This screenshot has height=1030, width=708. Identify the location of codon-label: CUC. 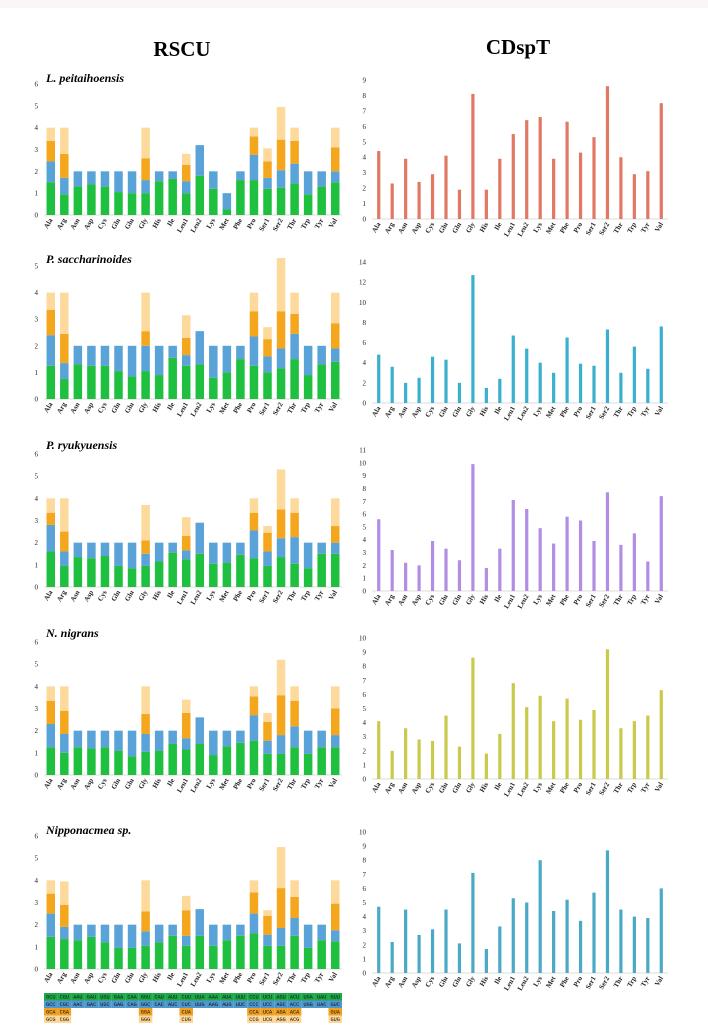
(186, 1005).